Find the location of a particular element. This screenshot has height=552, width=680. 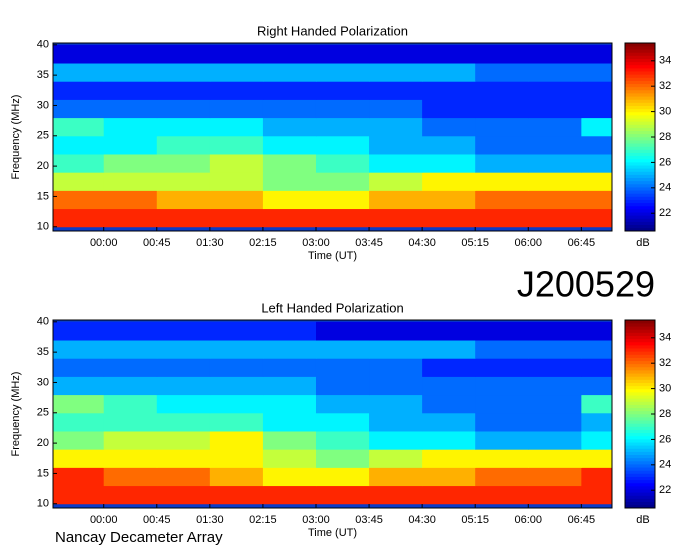

y-tick-label: 25 is located at coordinates (43, 136).